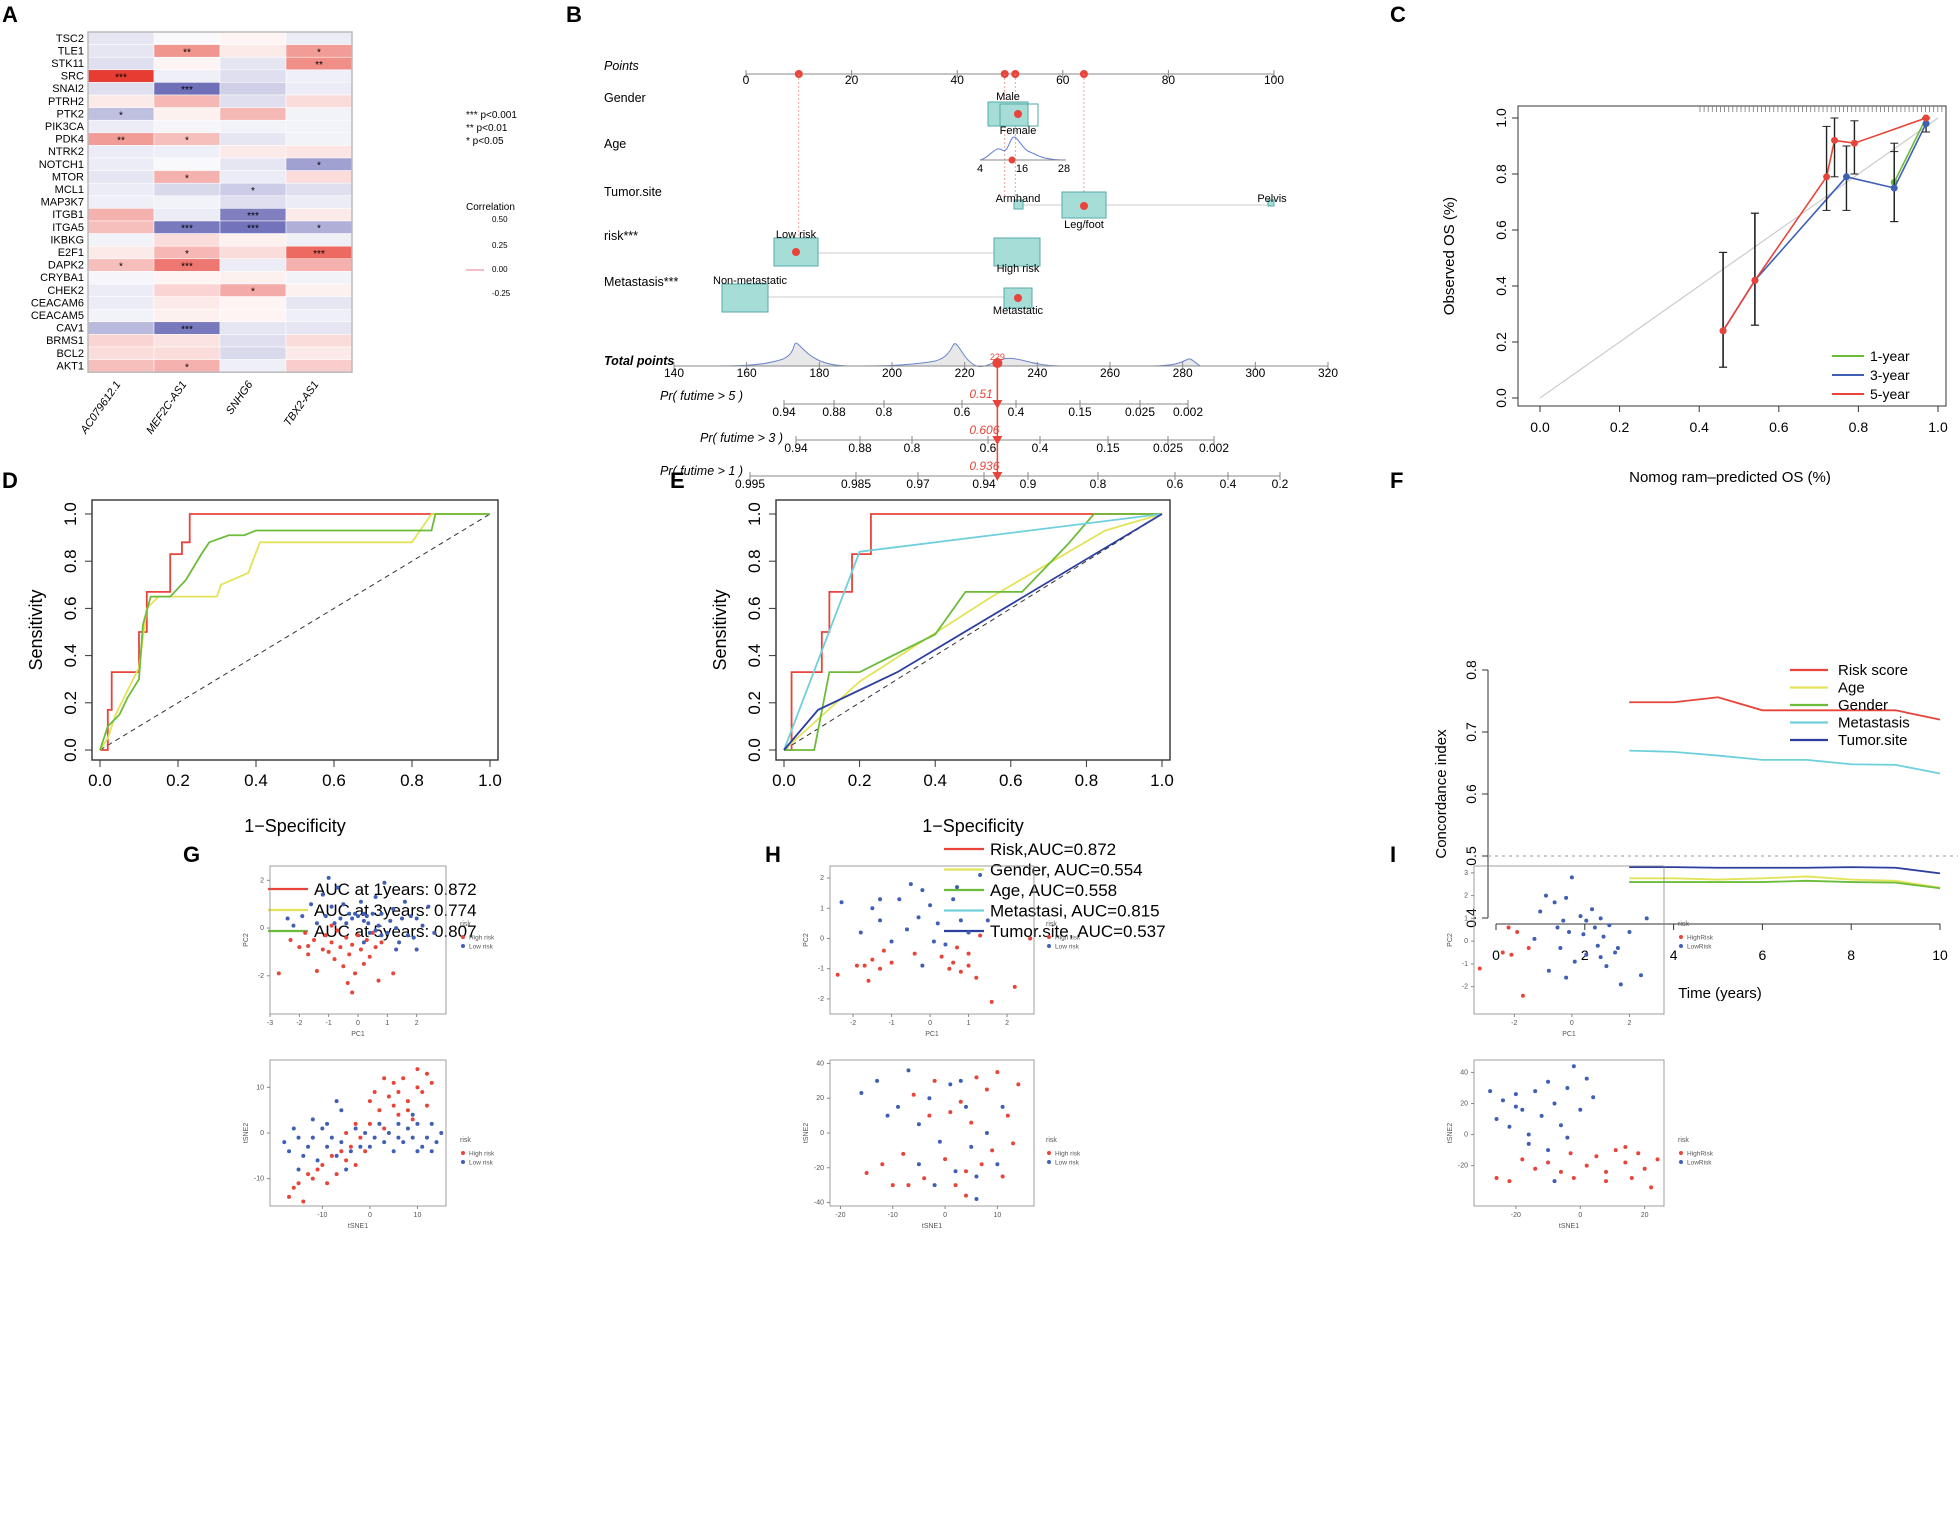 The height and width of the screenshot is (1522, 1960). I want to click on calibration-diagonal, so click(1739, 258).